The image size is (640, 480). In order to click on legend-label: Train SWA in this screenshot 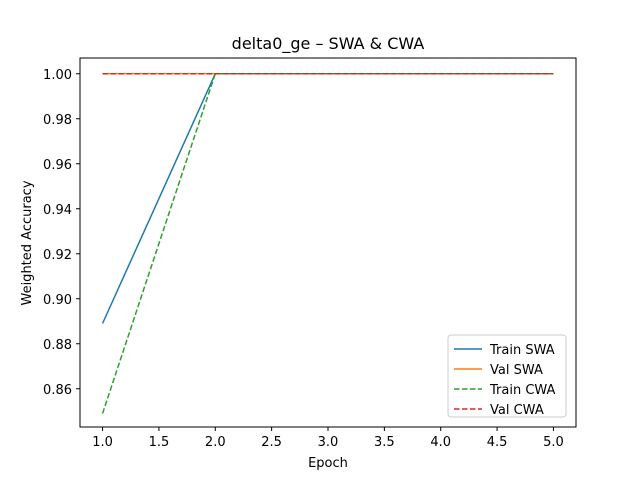, I will do `click(522, 350)`.